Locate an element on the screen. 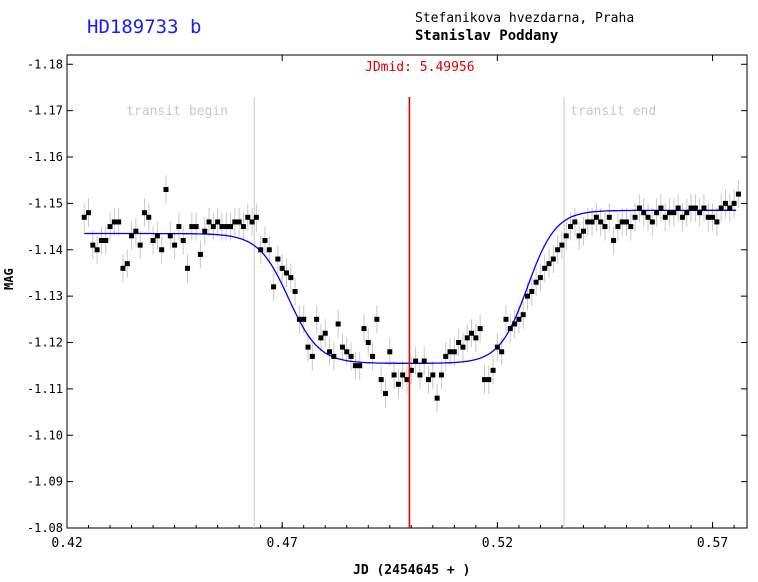 The height and width of the screenshot is (582, 758). y-tick-label: -1.12 is located at coordinates (45, 343).